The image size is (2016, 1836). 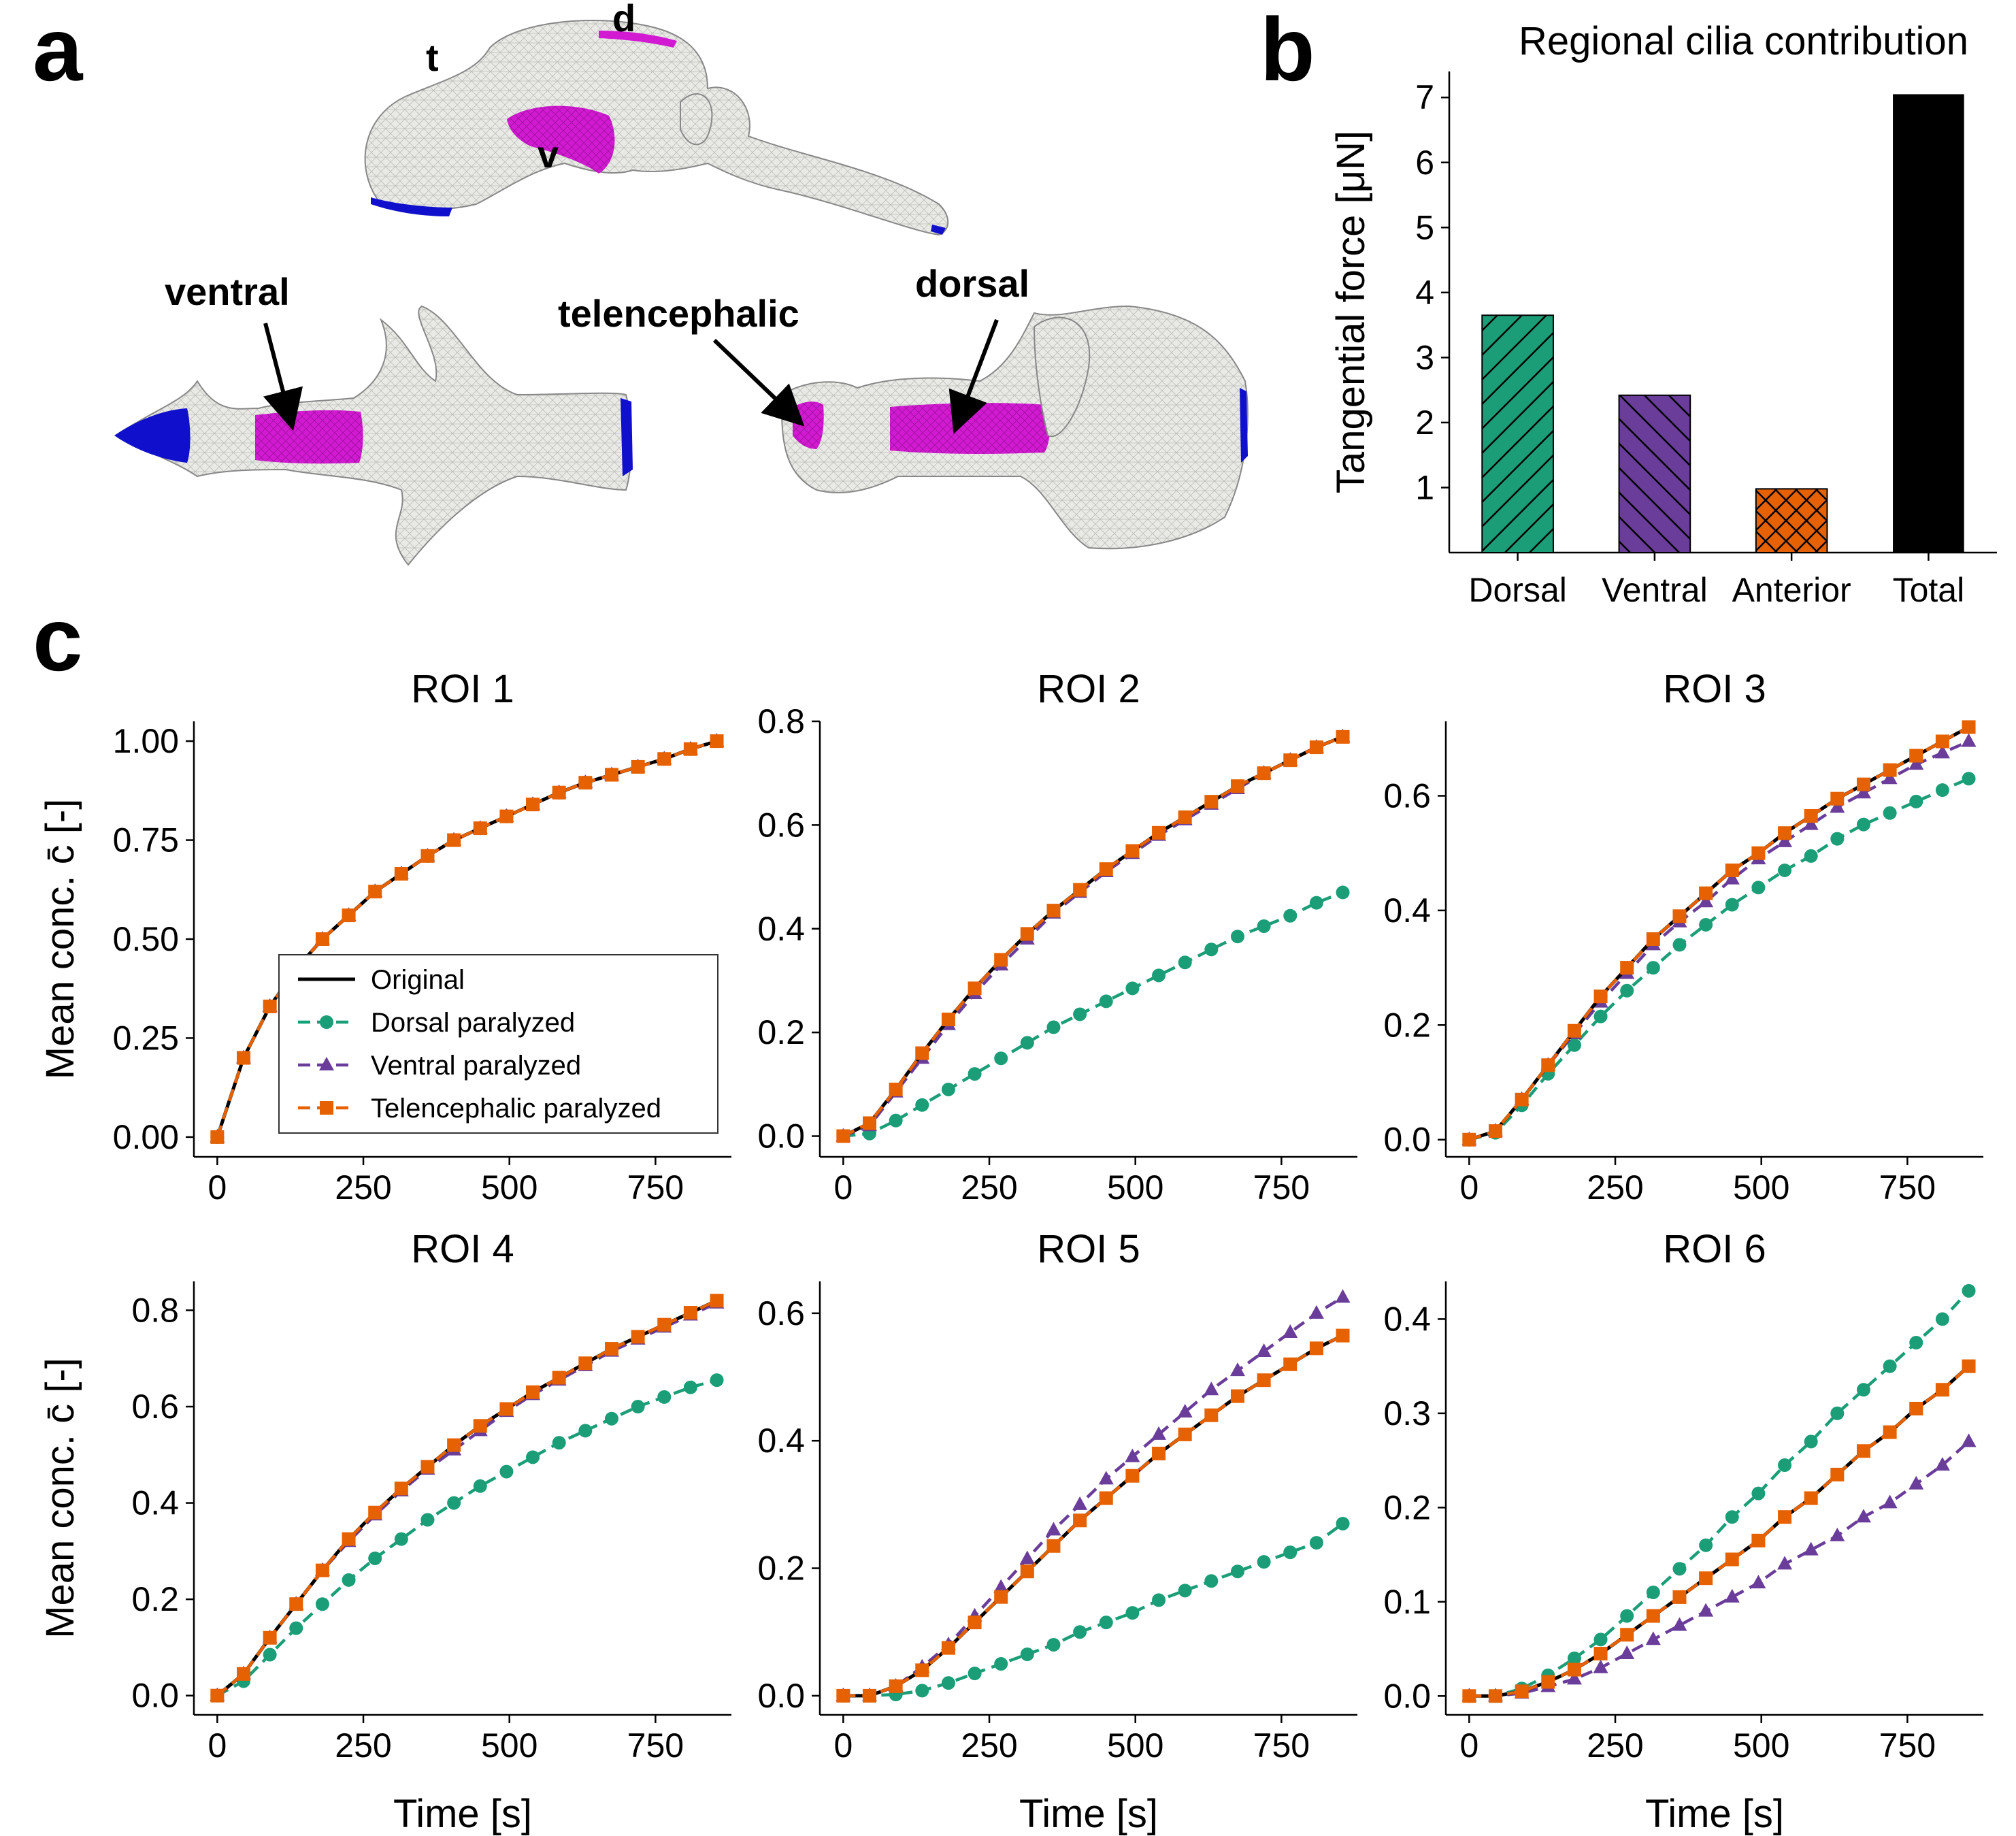 What do you see at coordinates (1791, 521) in the screenshot?
I see `bar-hatch-anterior` at bounding box center [1791, 521].